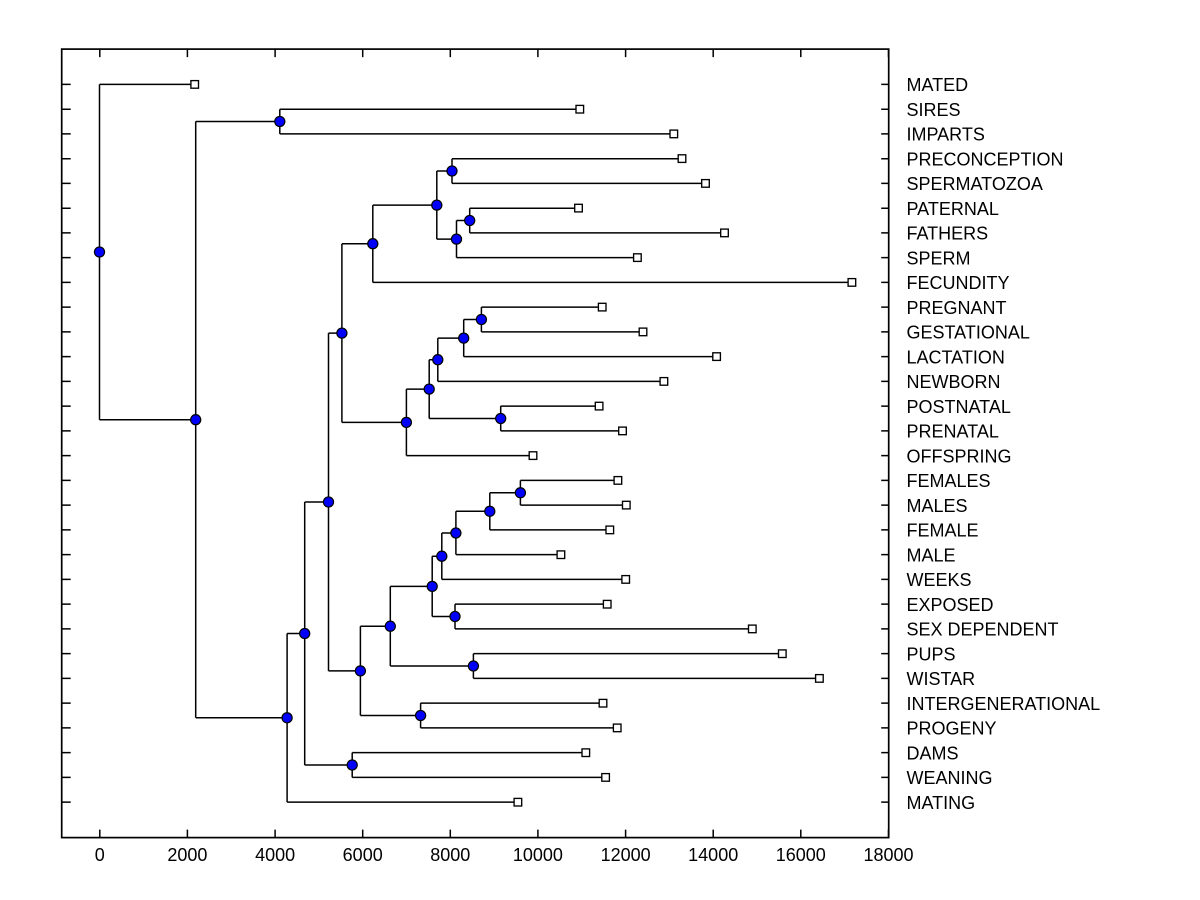  Describe the element at coordinates (938, 85) in the screenshot. I see `svg-text: MATED` at that location.